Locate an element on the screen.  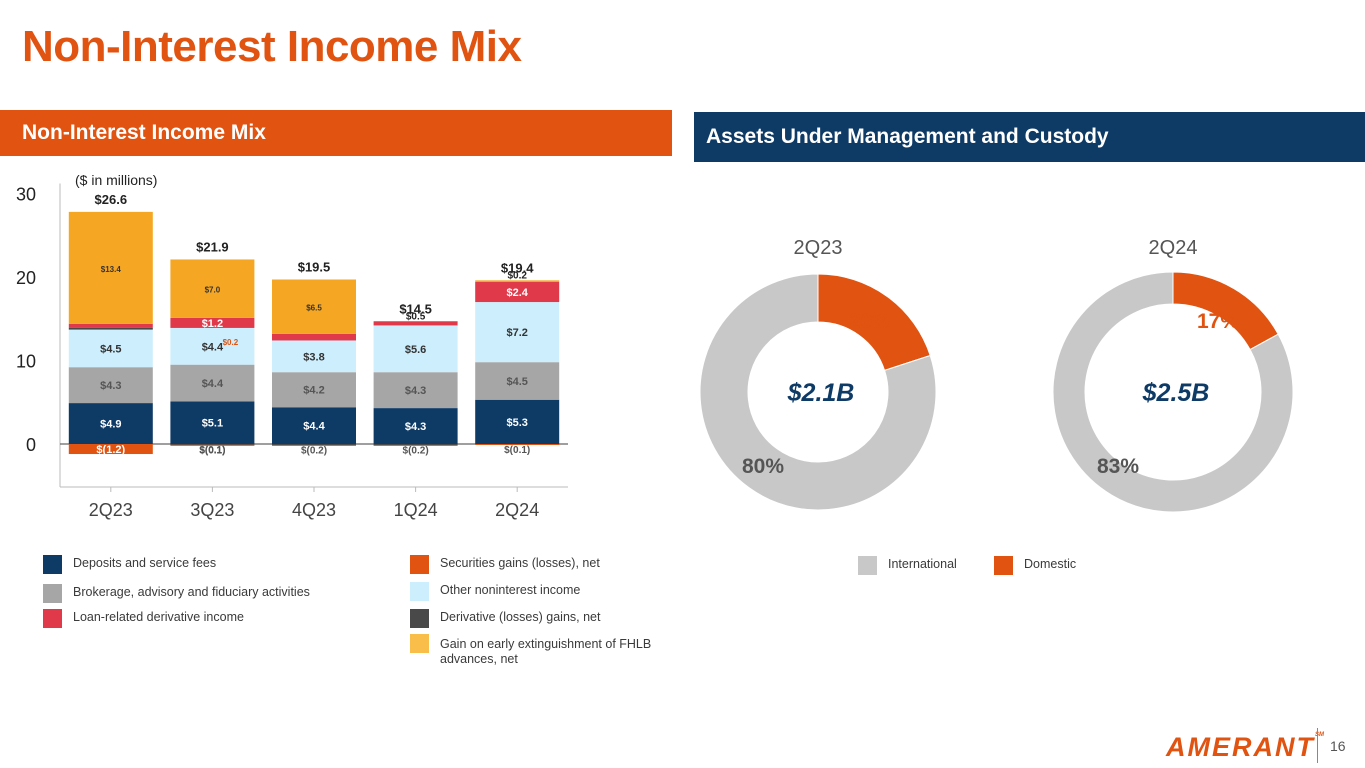
section-banner-aum-label: Assets Under Management and Custody is located at coordinates (907, 136).